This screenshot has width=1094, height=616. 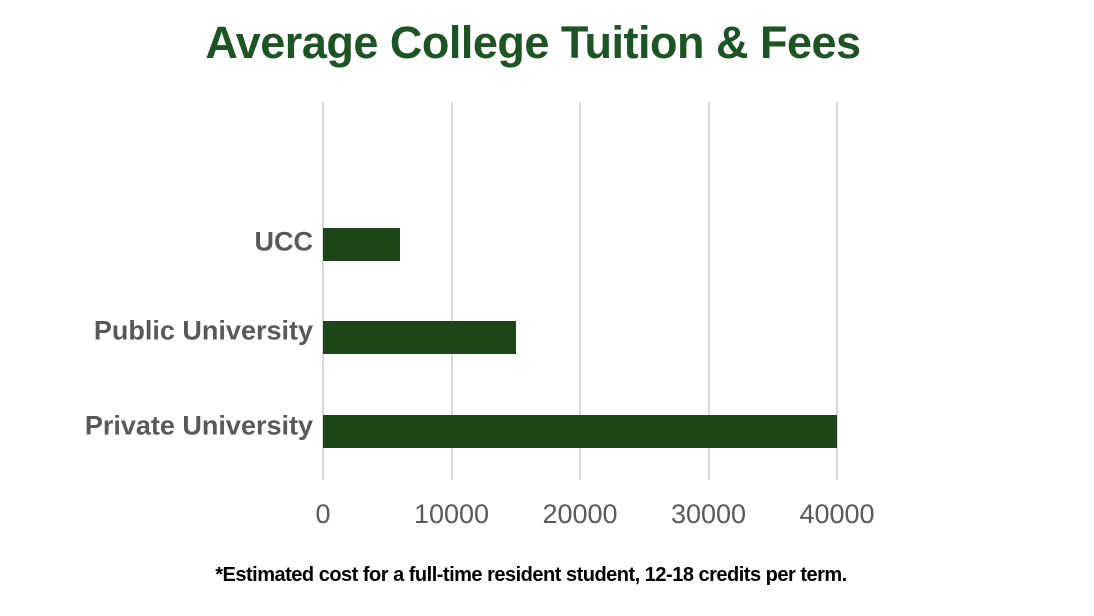 What do you see at coordinates (580, 514) in the screenshot?
I see `x-axis-tick-label-20000: 20000` at bounding box center [580, 514].